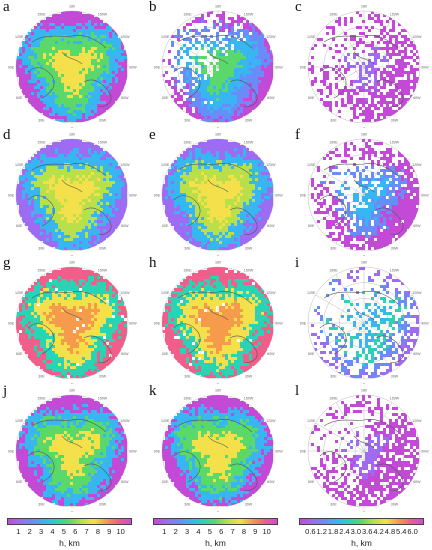 This screenshot has width=432, height=550. What do you see at coordinates (69, 521) in the screenshot?
I see `colorbar-1-gradient` at bounding box center [69, 521].